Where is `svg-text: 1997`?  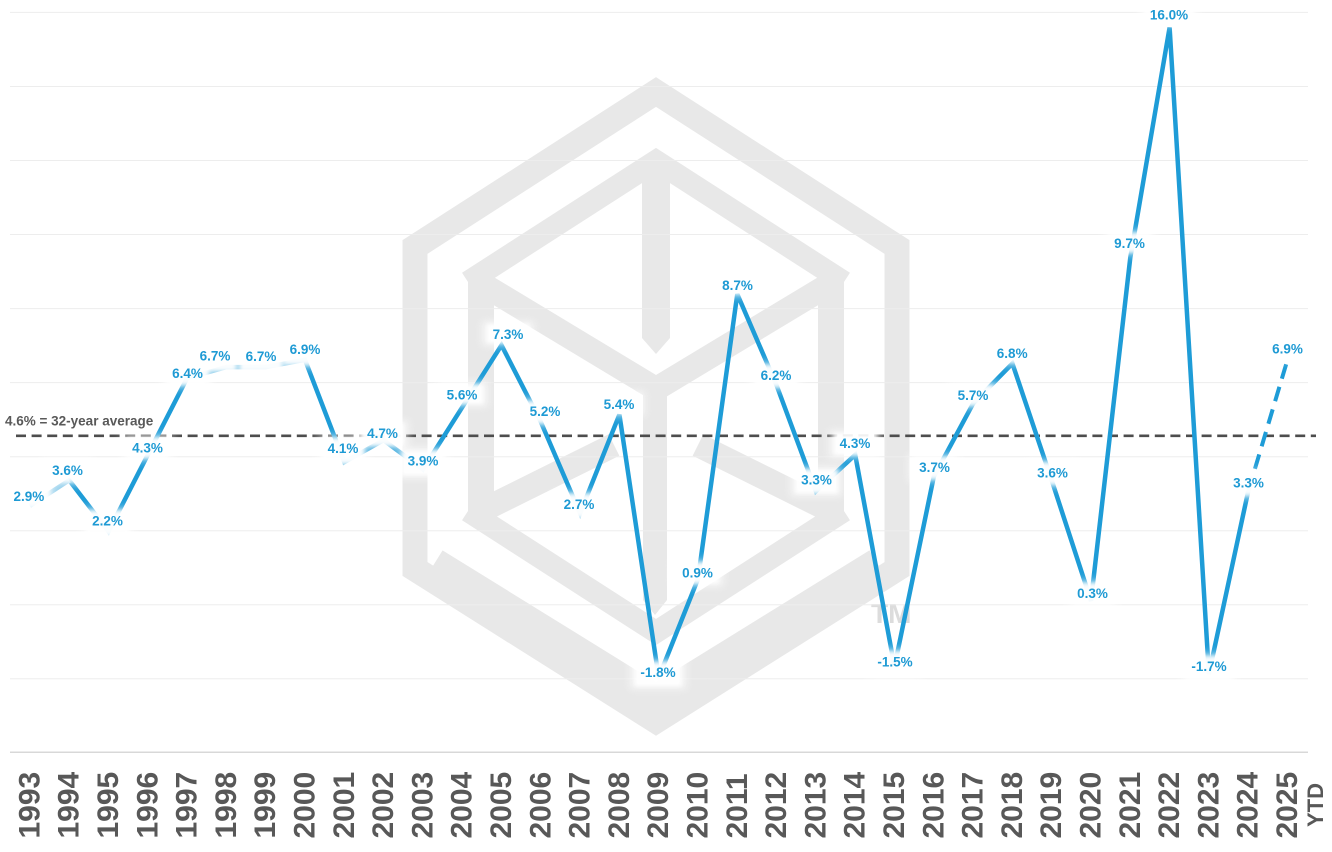 svg-text: 1997 is located at coordinates (187, 805).